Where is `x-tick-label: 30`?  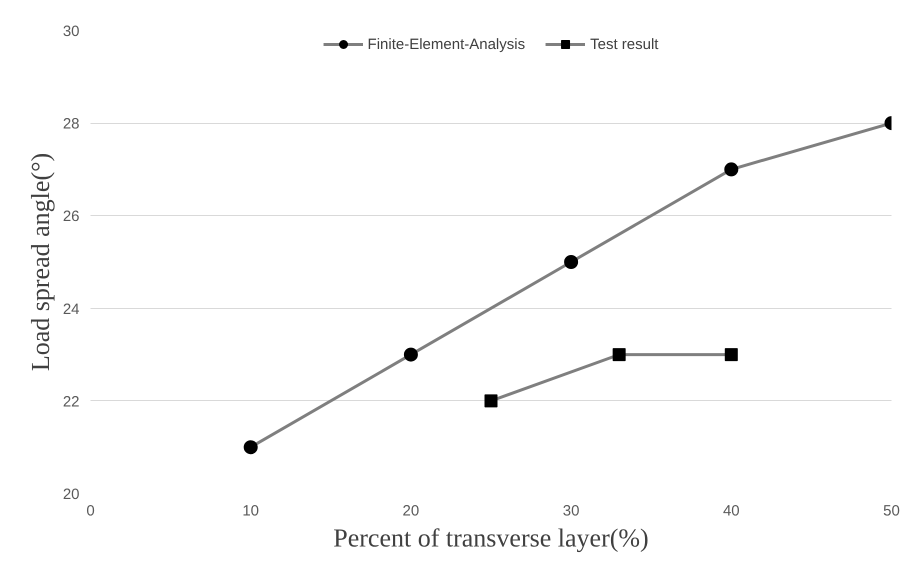 x-tick-label: 30 is located at coordinates (571, 511).